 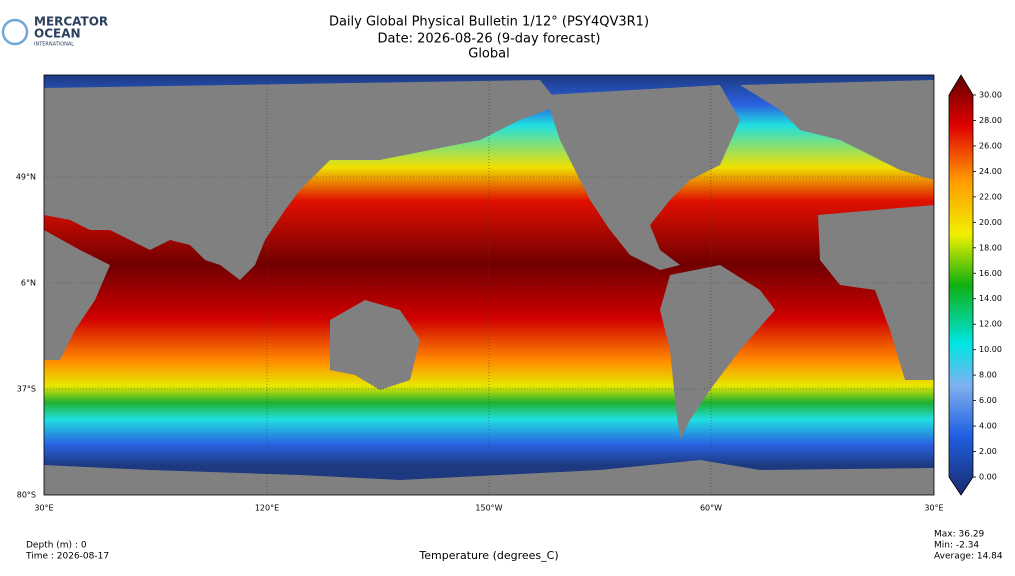 I want to click on colorbar-tick-label: 12.00, so click(x=990, y=324).